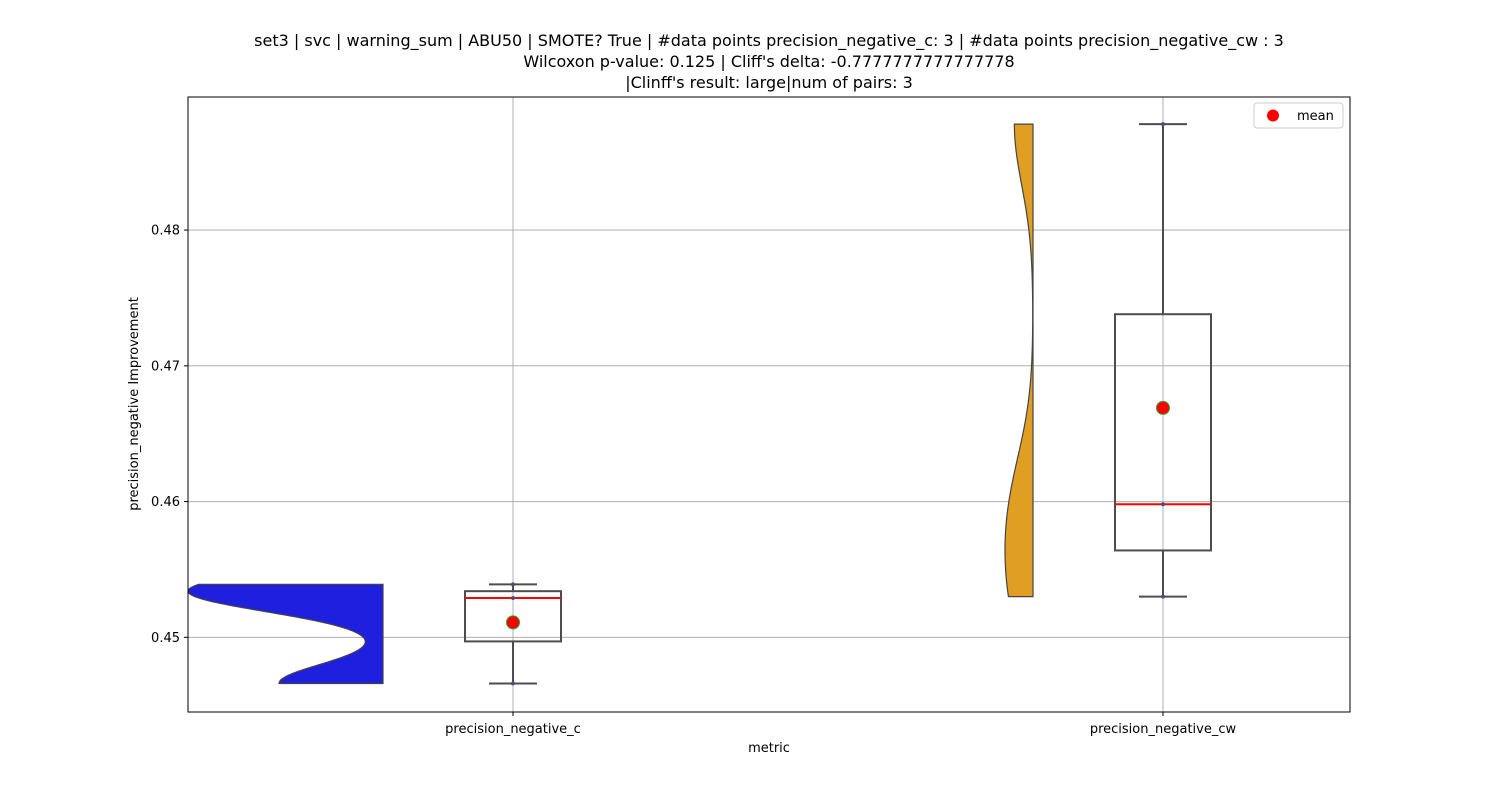 The width and height of the screenshot is (1500, 800). Describe the element at coordinates (1273, 115) in the screenshot. I see `legend-mean-marker` at that location.